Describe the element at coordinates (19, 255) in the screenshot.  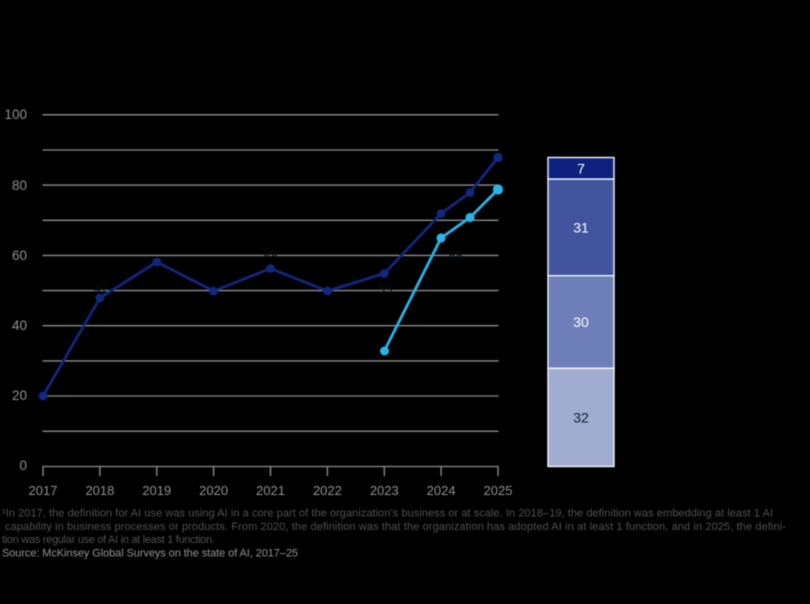
I see `svg-text: 60` at that location.